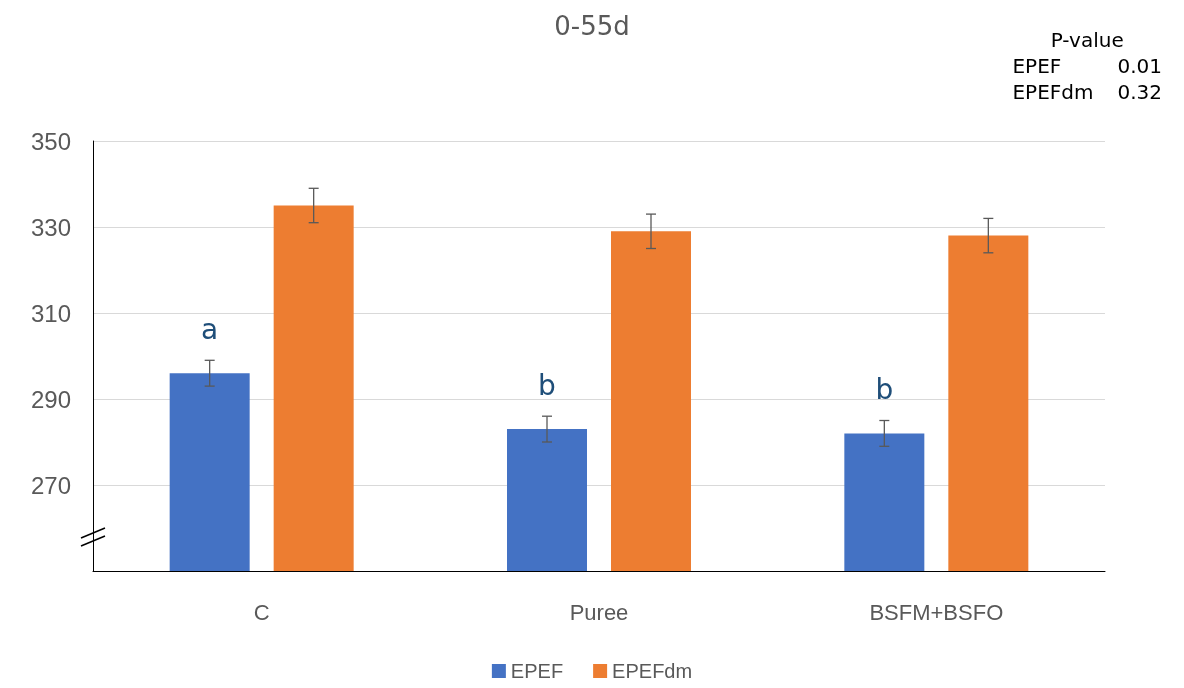  I want to click on x-tick-label: Puree, so click(599, 612).